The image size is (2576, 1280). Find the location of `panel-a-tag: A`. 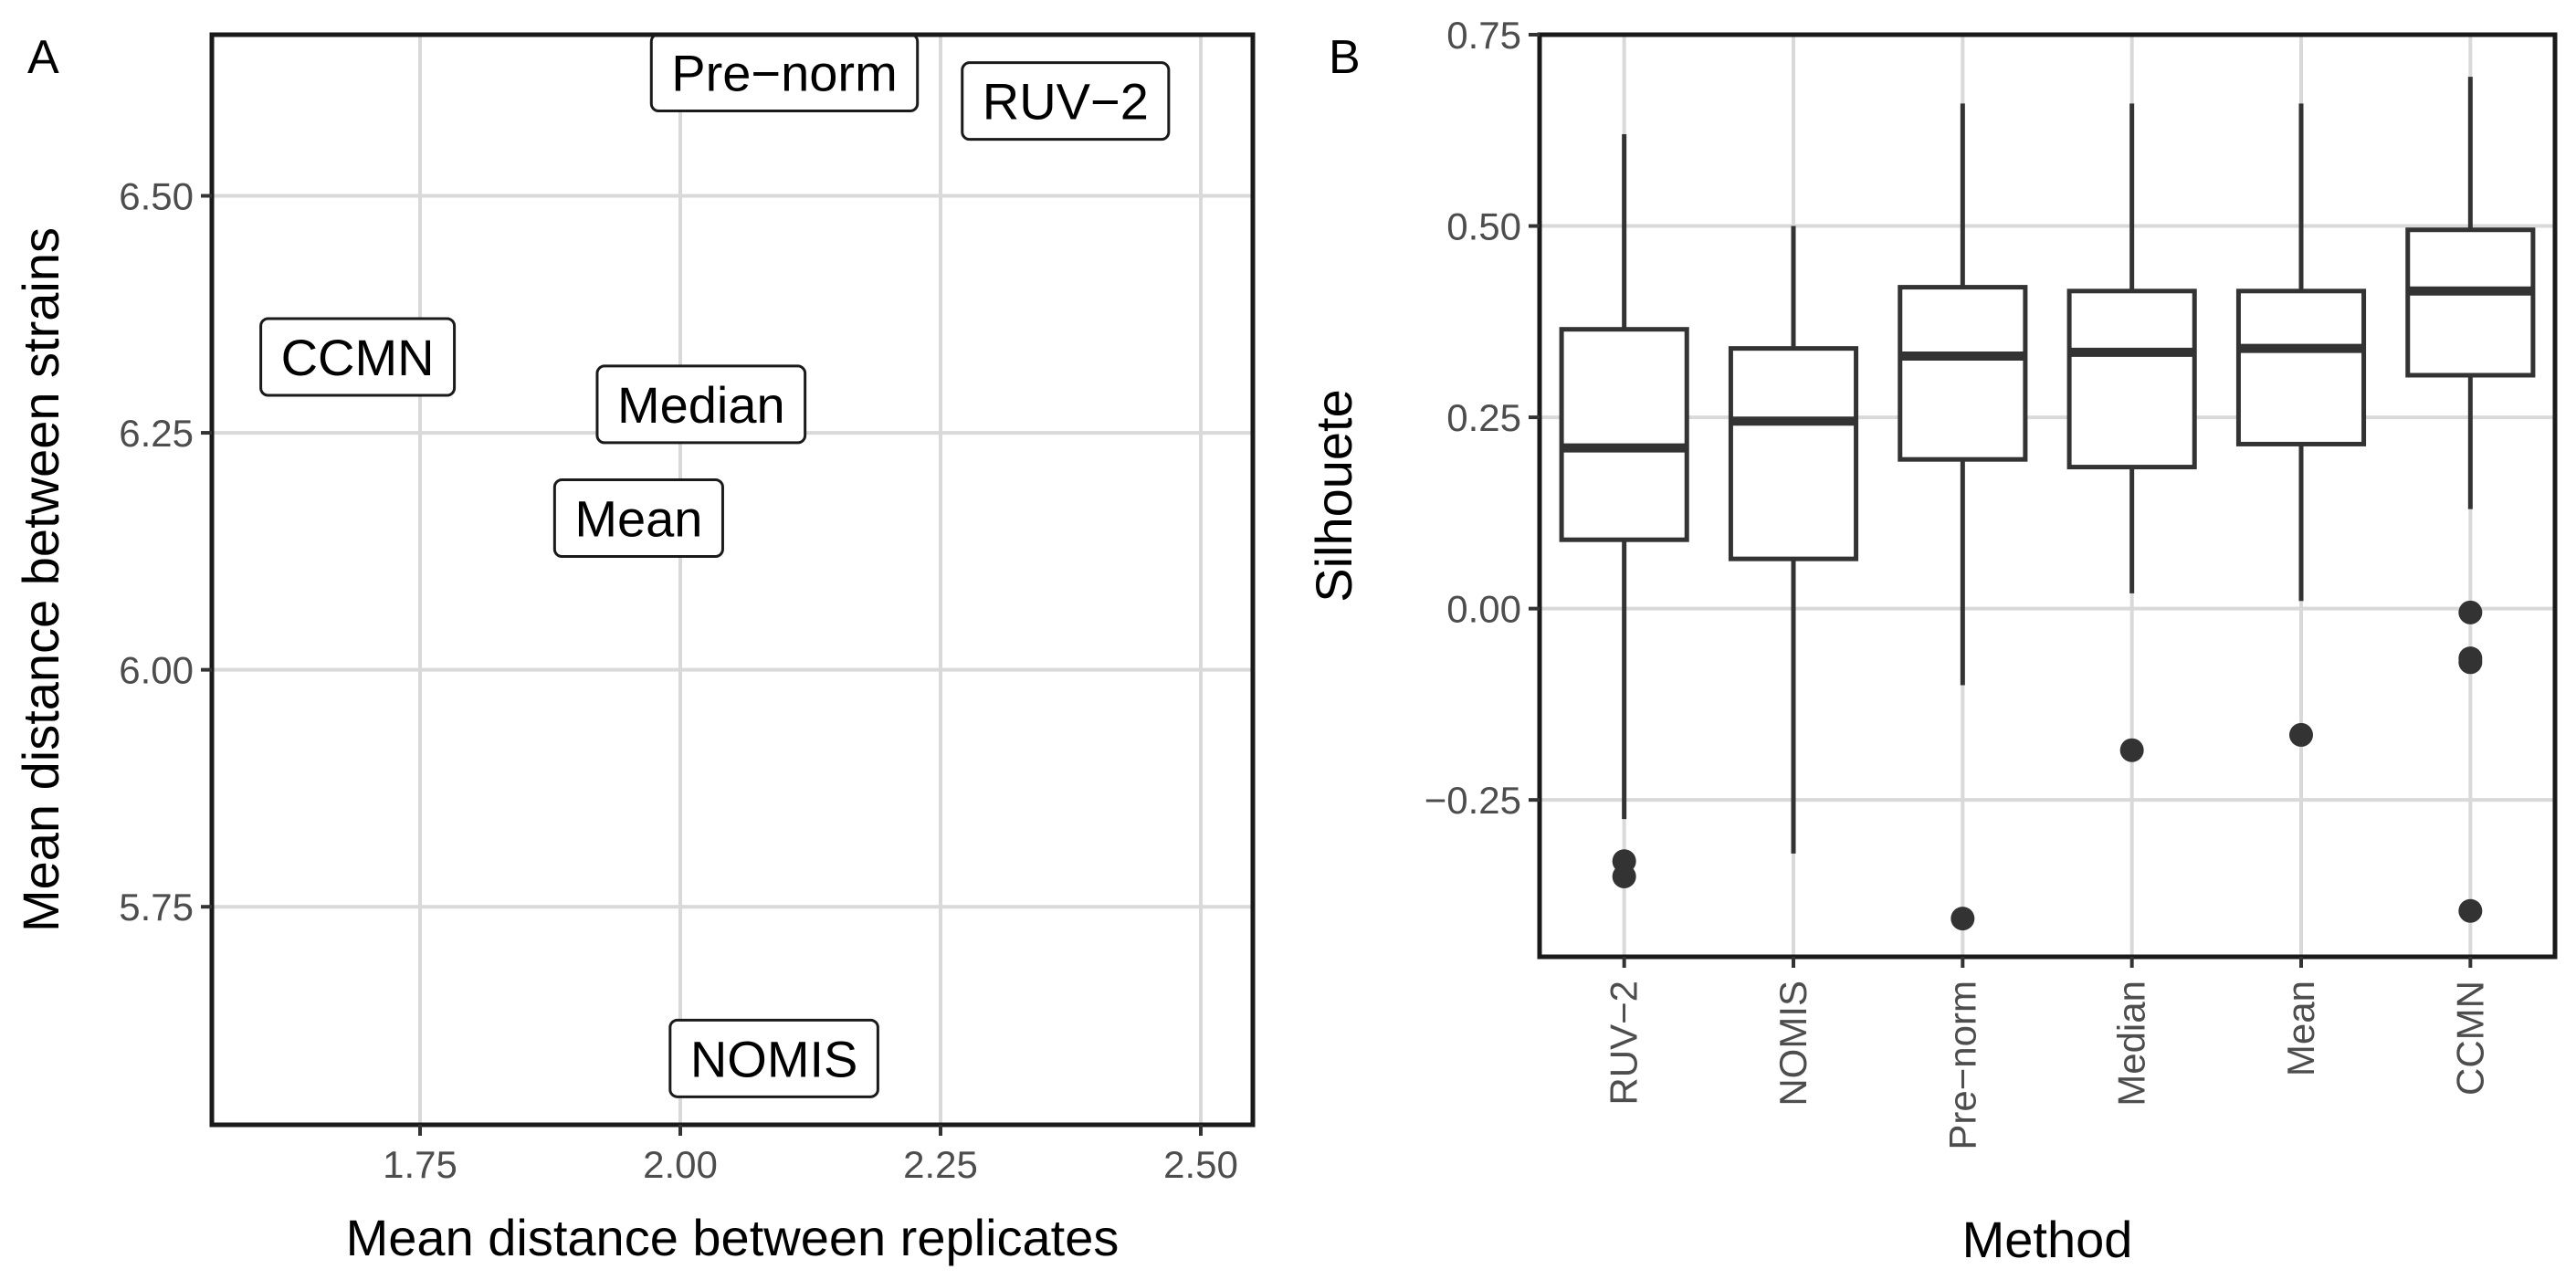

panel-a-tag: A is located at coordinates (43, 57).